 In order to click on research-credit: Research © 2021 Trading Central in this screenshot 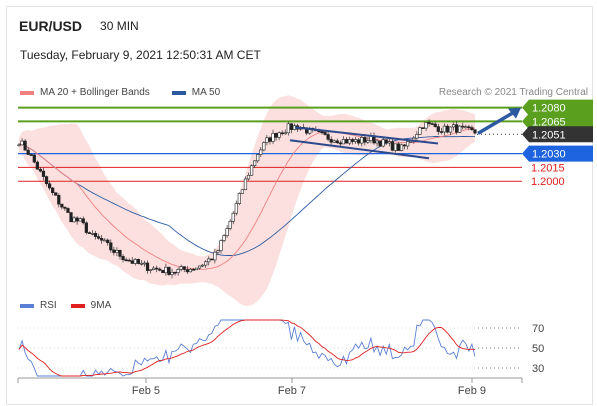, I will do `click(513, 92)`.